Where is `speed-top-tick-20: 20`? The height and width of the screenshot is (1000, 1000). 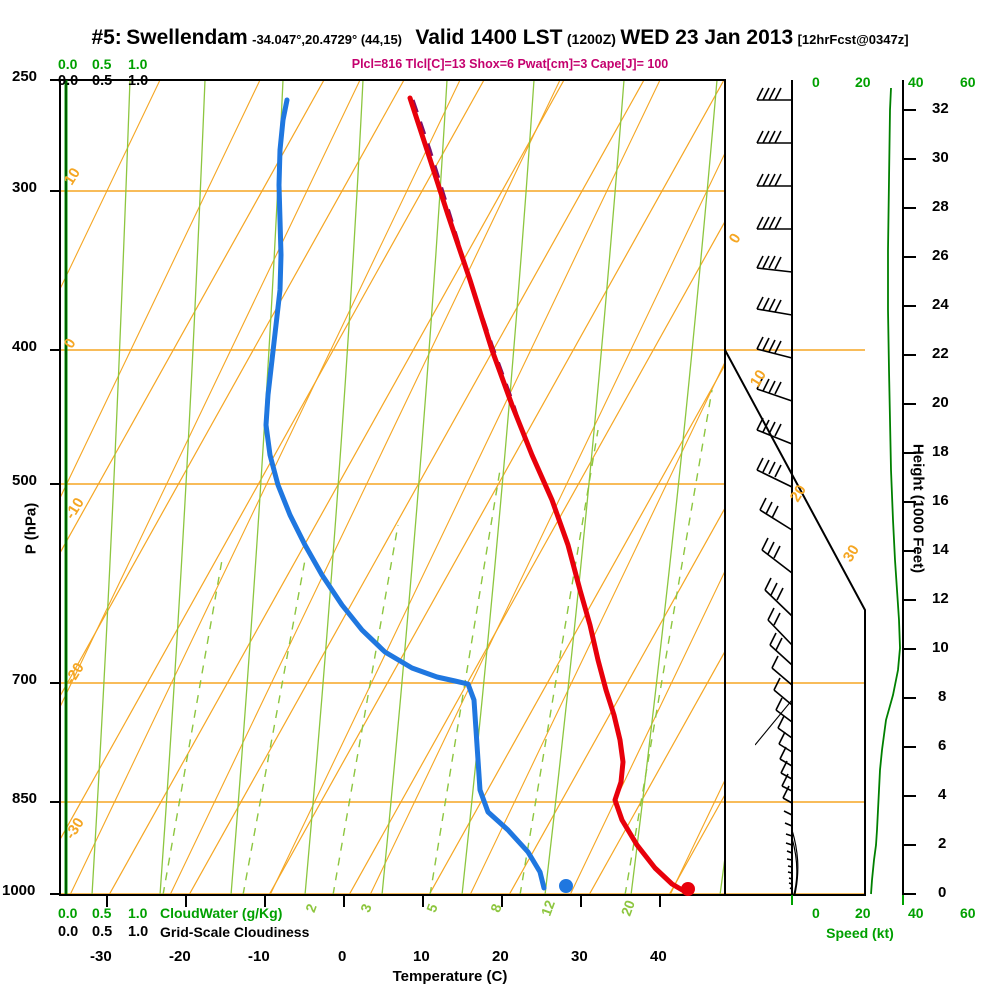
speed-top-tick-20: 20 is located at coordinates (863, 82).